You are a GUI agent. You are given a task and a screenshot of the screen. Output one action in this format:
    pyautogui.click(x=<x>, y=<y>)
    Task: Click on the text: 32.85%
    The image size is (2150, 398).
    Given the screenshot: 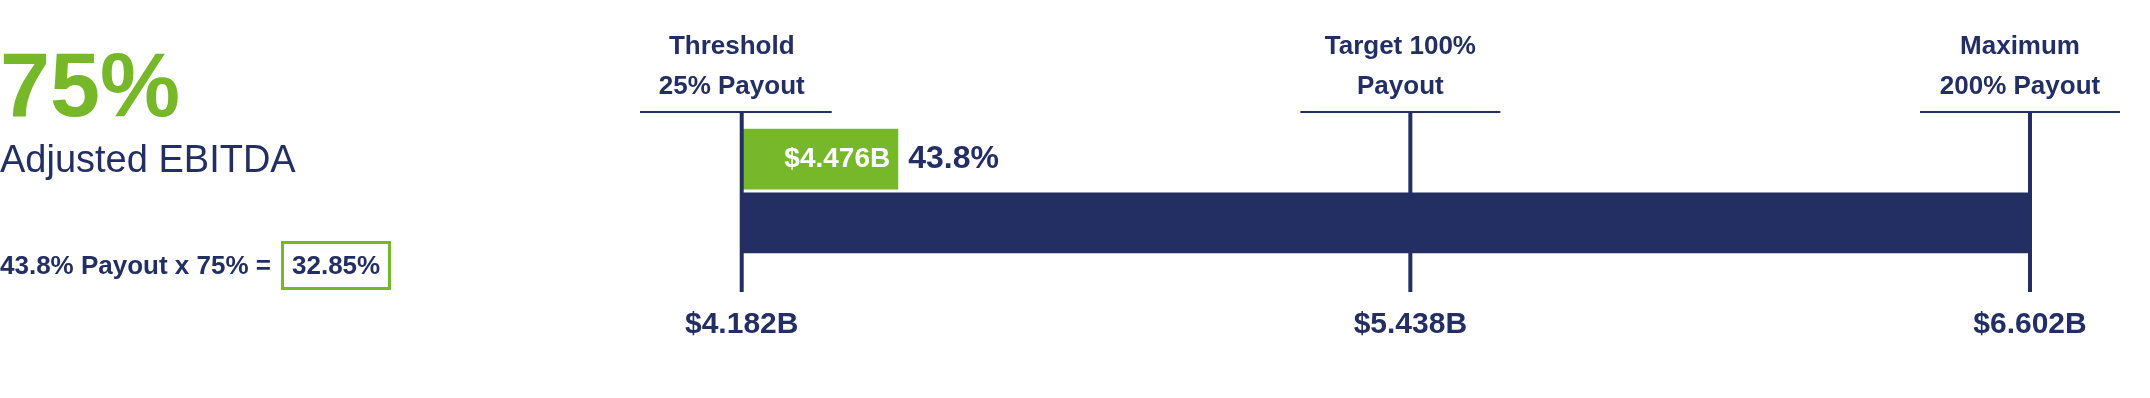 What is the action you would take?
    pyautogui.click(x=336, y=265)
    